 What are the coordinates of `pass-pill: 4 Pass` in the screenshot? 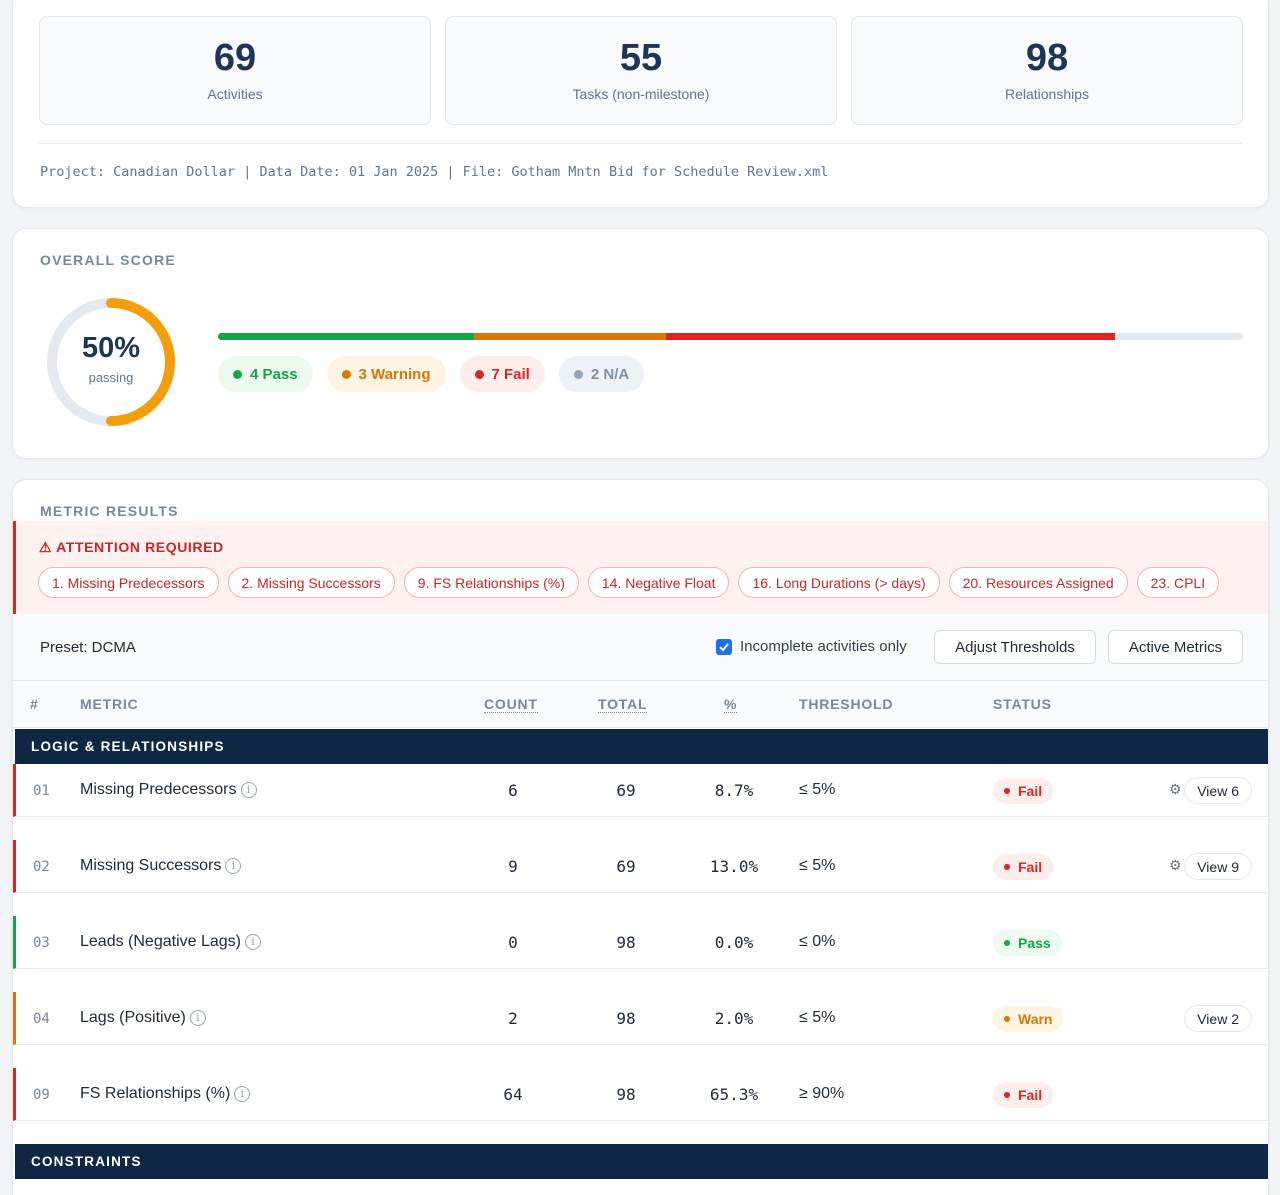 It's located at (265, 374).